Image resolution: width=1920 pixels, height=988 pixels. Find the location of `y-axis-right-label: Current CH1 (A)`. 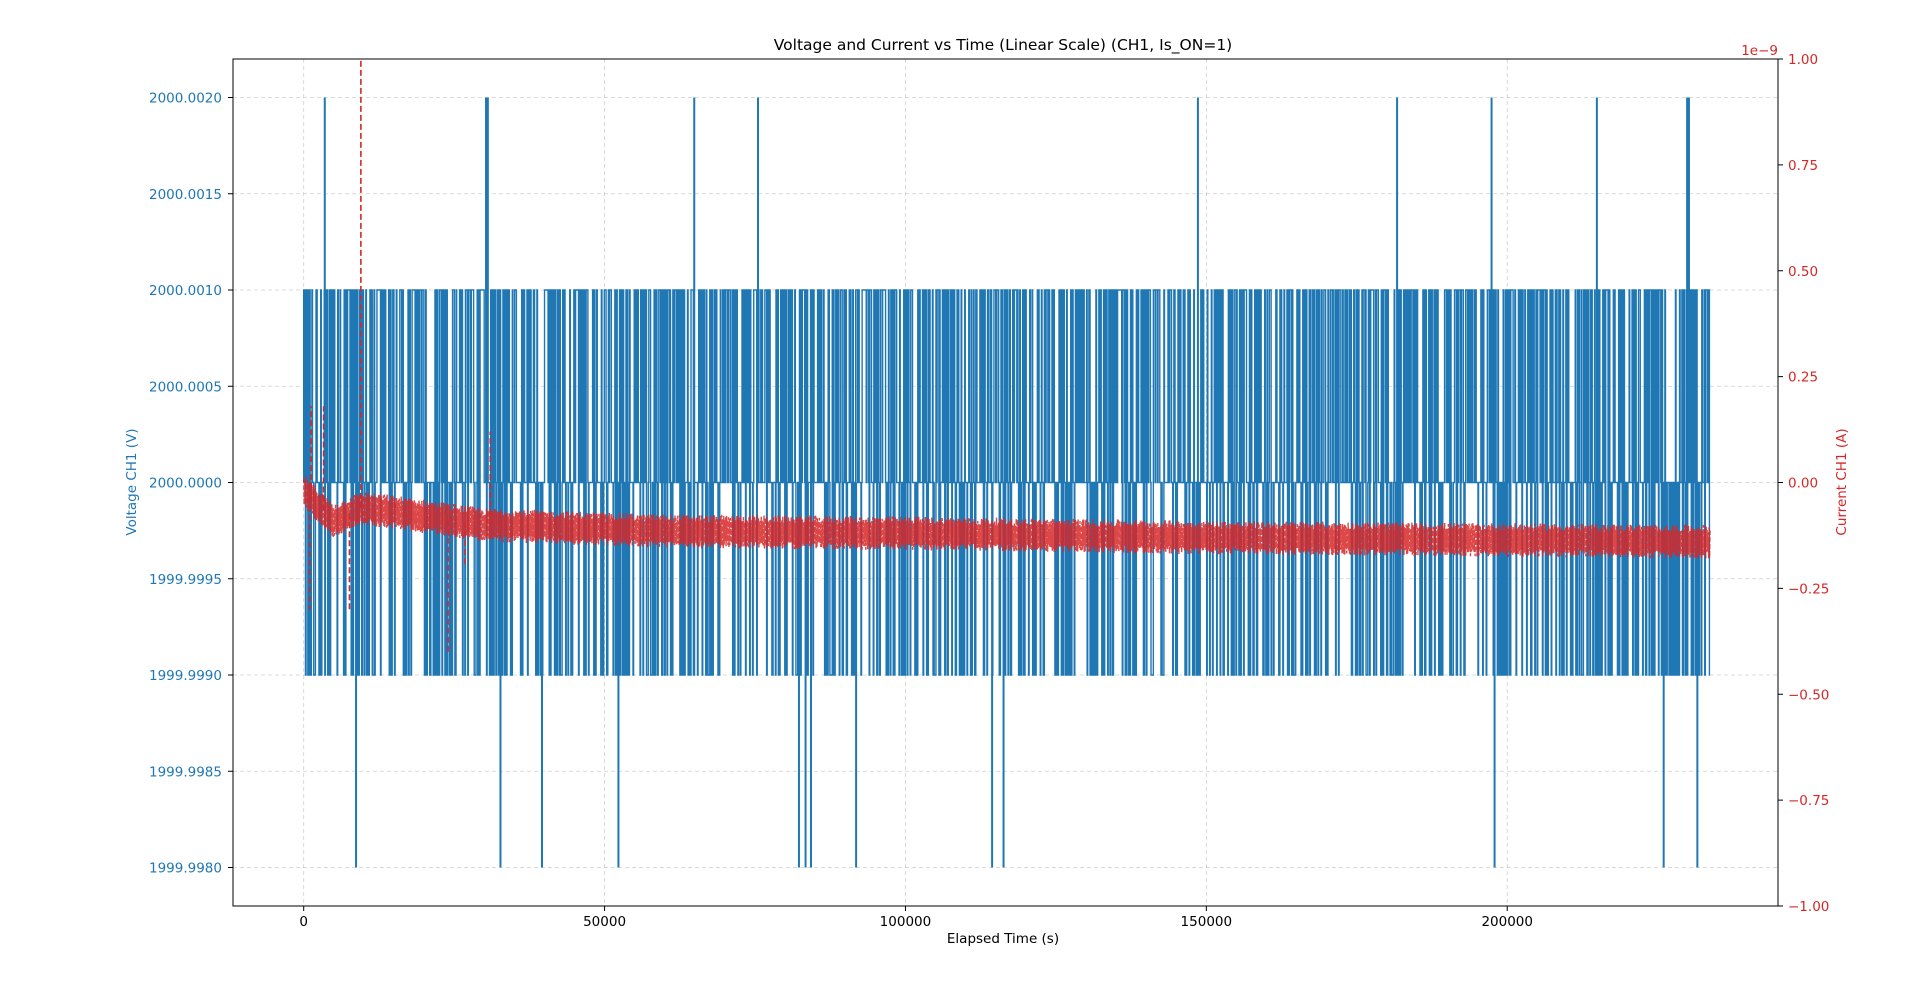

y-axis-right-label: Current CH1 (A) is located at coordinates (1842, 481).